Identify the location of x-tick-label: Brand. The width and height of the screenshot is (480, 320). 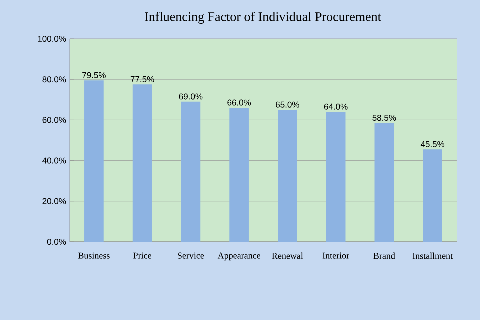
(385, 256).